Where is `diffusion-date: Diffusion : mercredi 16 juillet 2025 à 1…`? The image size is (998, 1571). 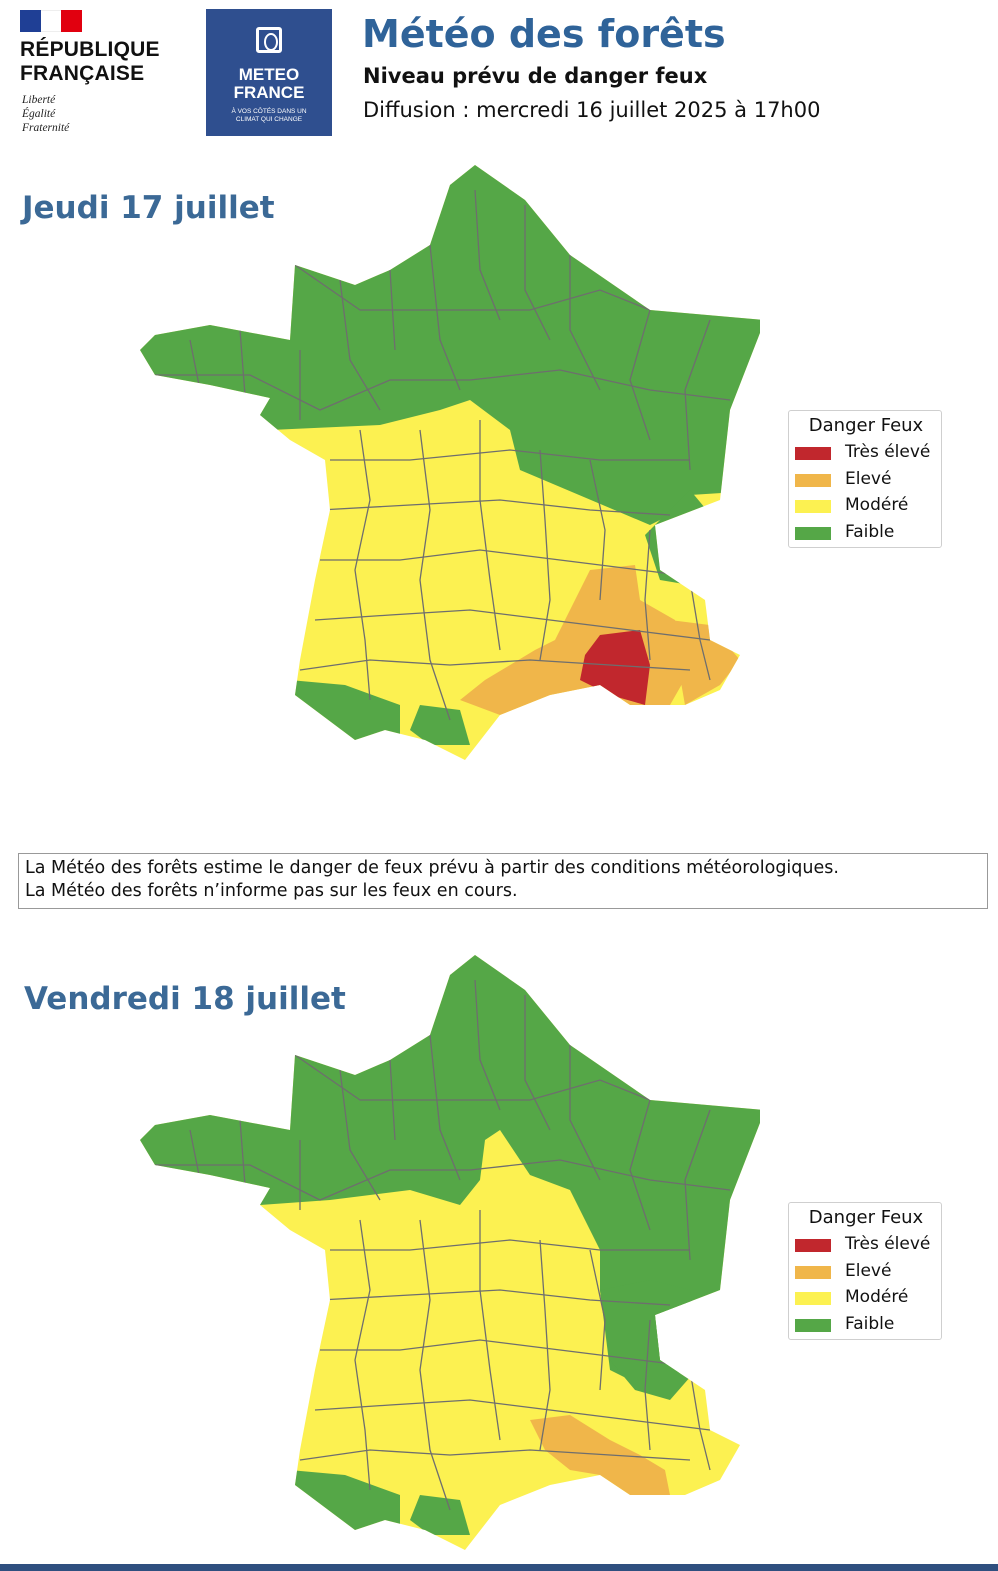 diffusion-date: Diffusion : mercredi 16 juillet 2025 à 1… is located at coordinates (592, 110).